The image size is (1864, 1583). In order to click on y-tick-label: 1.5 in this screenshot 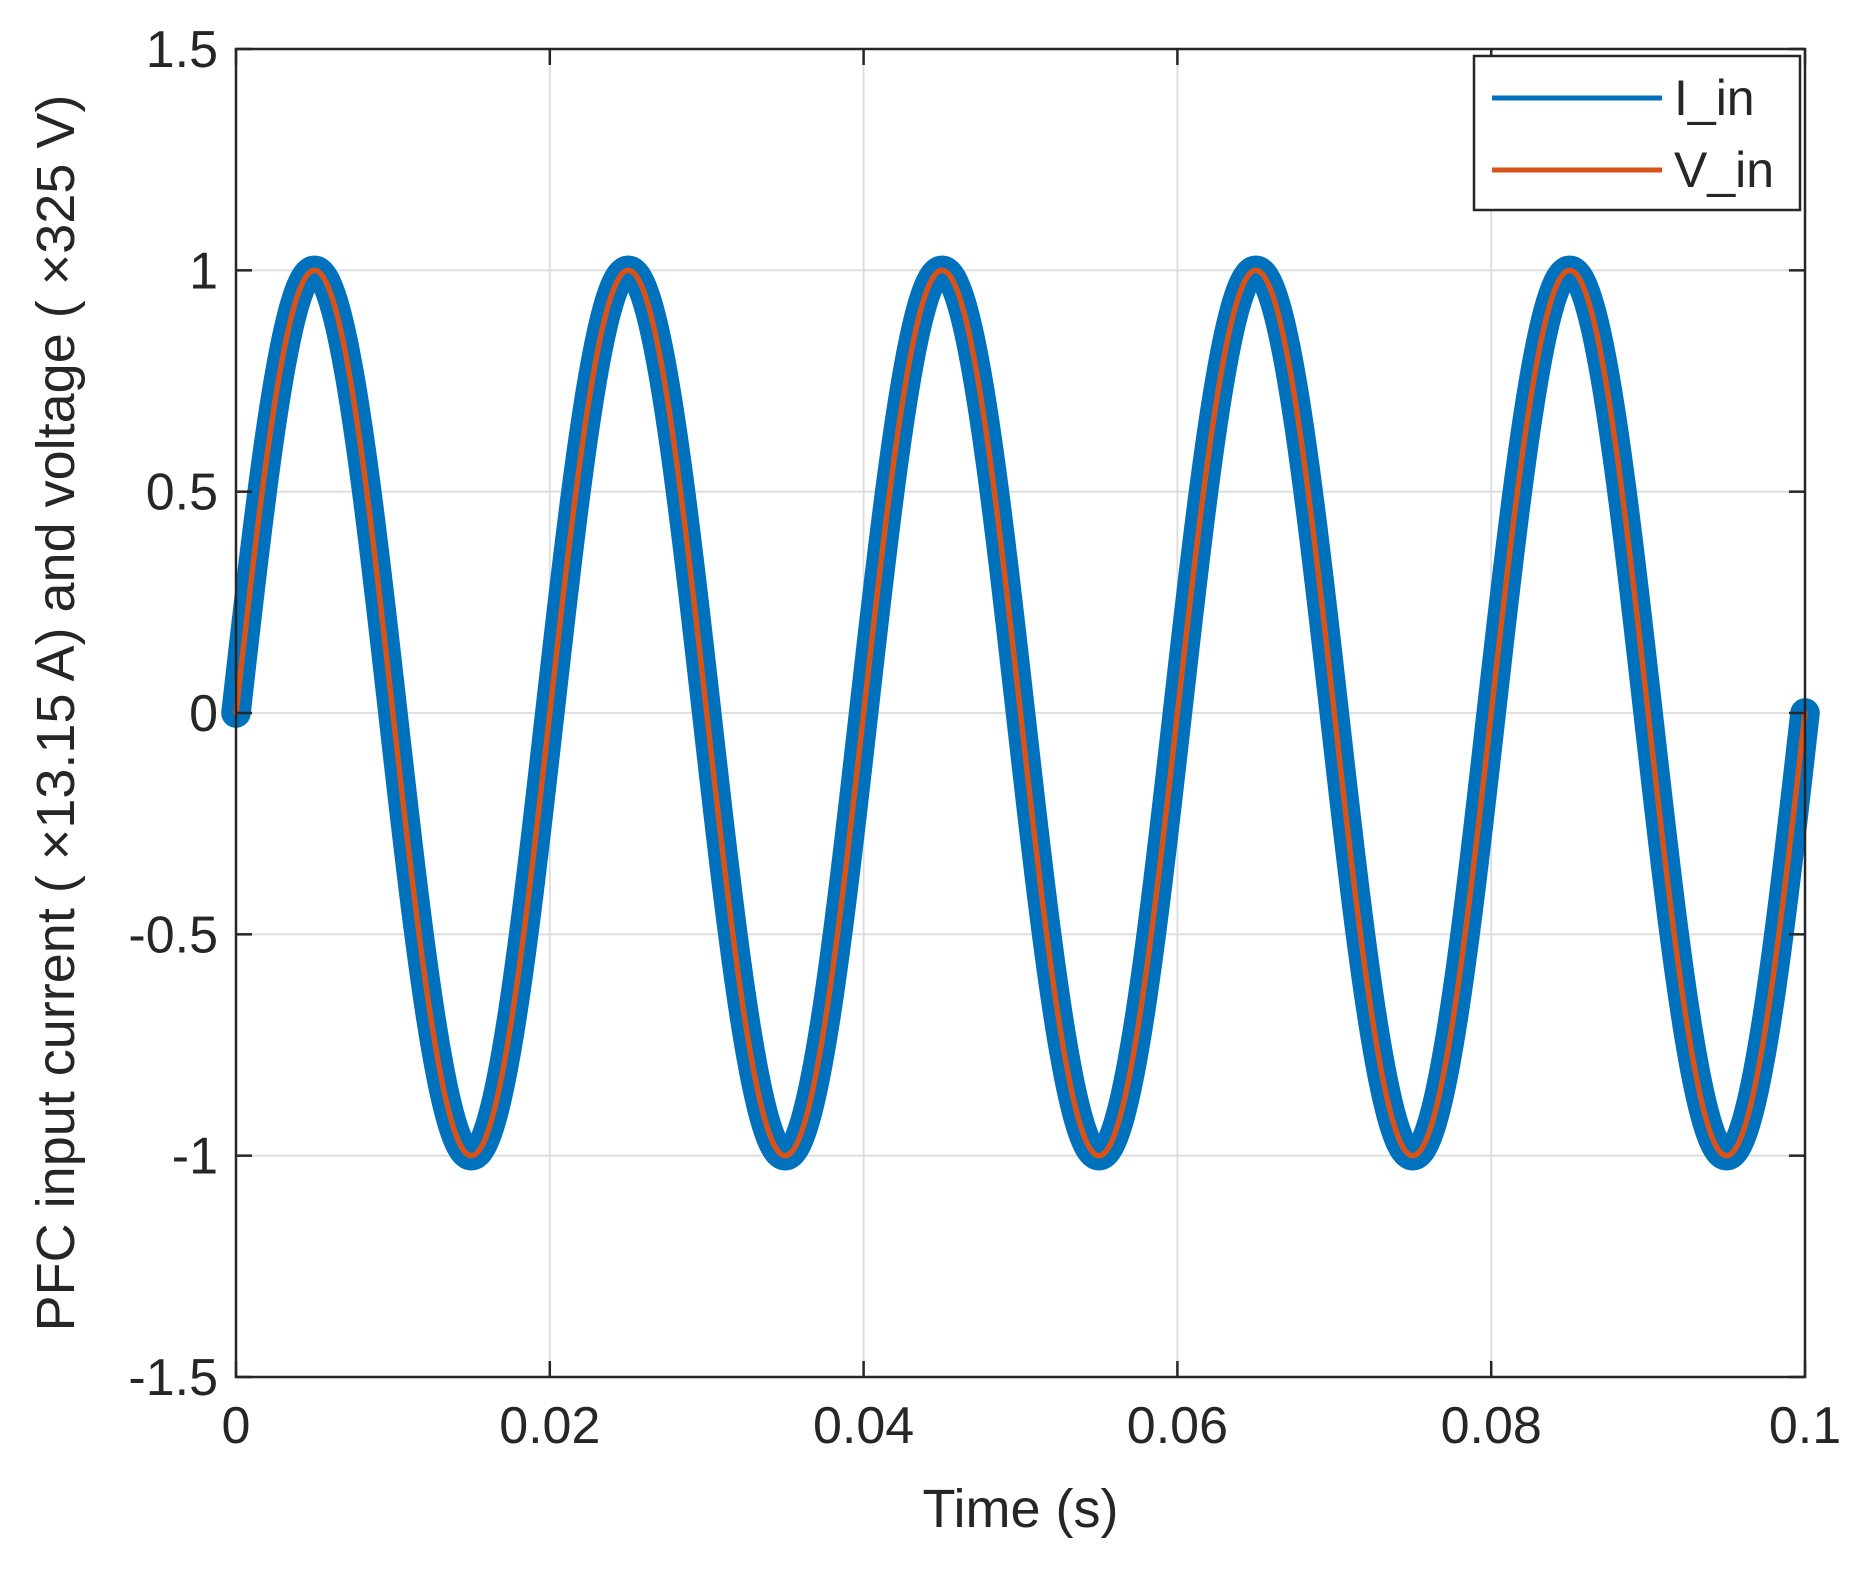, I will do `click(182, 50)`.